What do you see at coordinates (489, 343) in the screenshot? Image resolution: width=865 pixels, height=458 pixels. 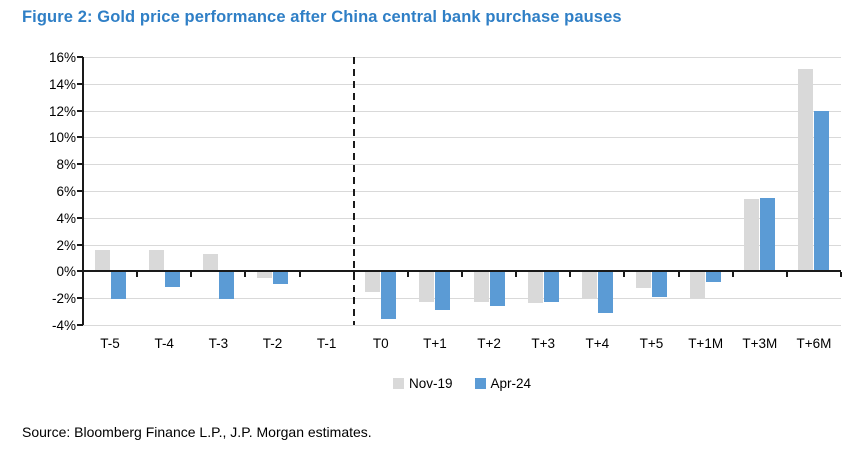 I see `x-tick-label: T+2` at bounding box center [489, 343].